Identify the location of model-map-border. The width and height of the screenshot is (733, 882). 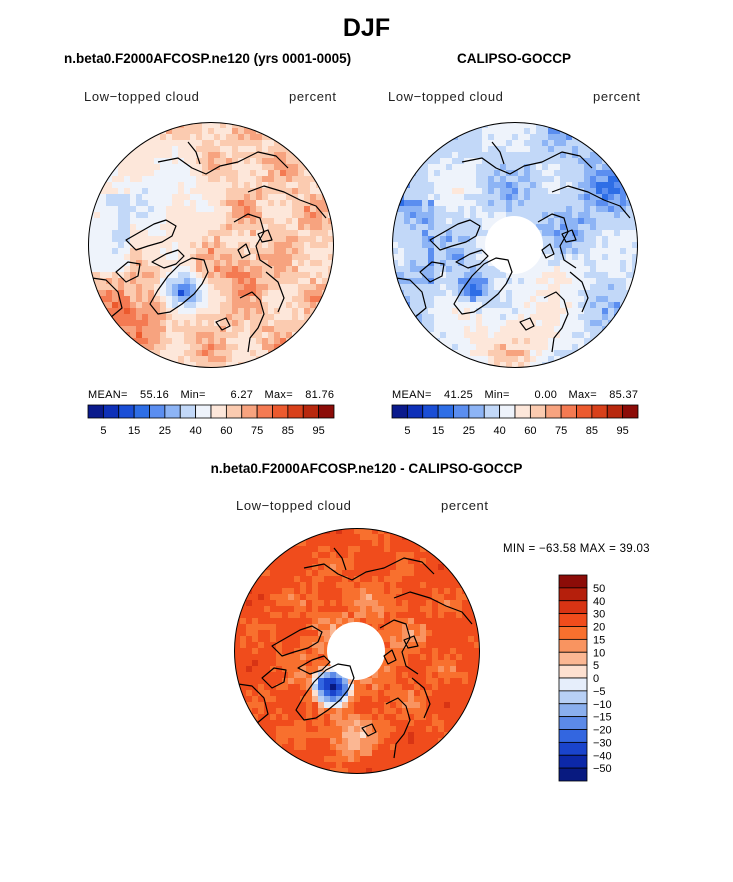
(211, 245).